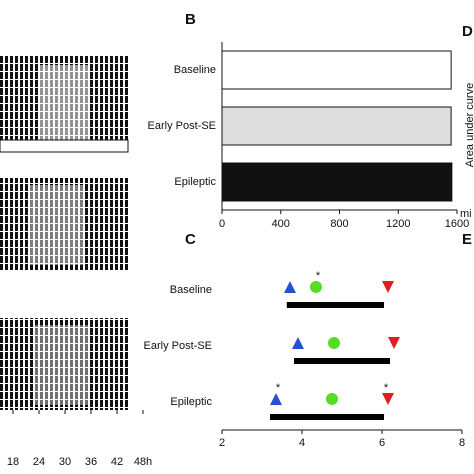  What do you see at coordinates (398, 224) in the screenshot?
I see `x-tick-label: 1200` at bounding box center [398, 224].